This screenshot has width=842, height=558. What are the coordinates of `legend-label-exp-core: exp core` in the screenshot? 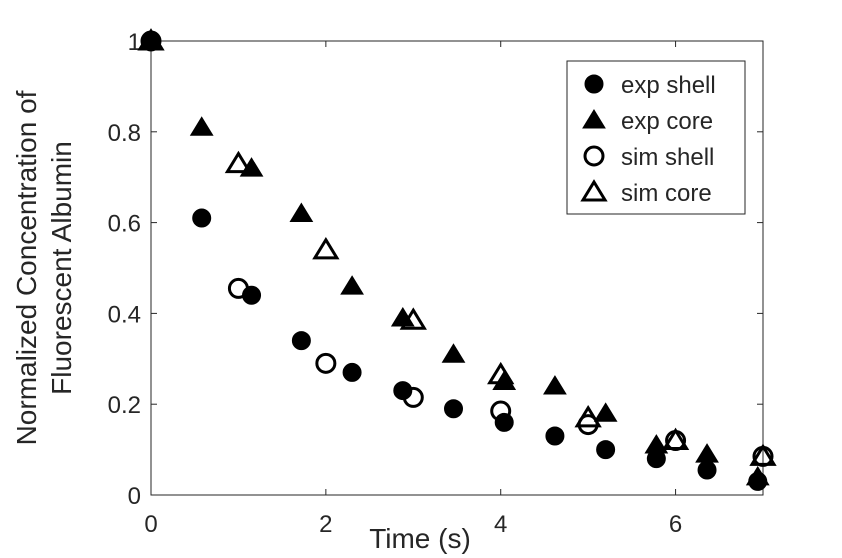 It's located at (667, 121).